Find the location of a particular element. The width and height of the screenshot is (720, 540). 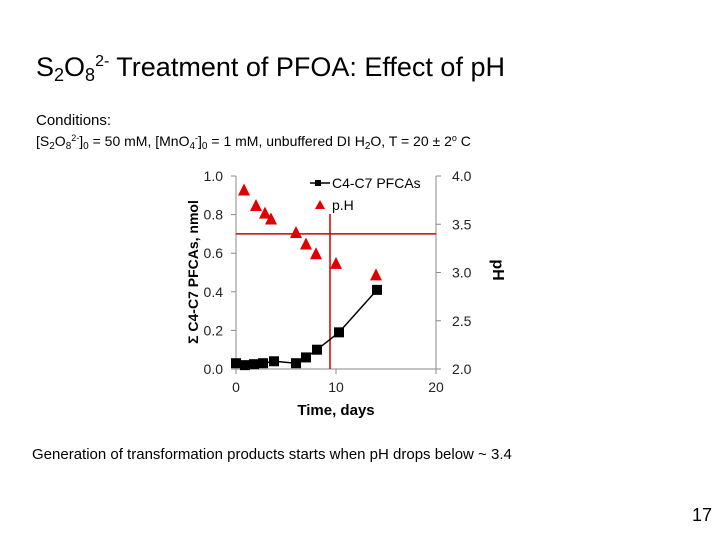

legend-swatch-square is located at coordinates (318, 183).